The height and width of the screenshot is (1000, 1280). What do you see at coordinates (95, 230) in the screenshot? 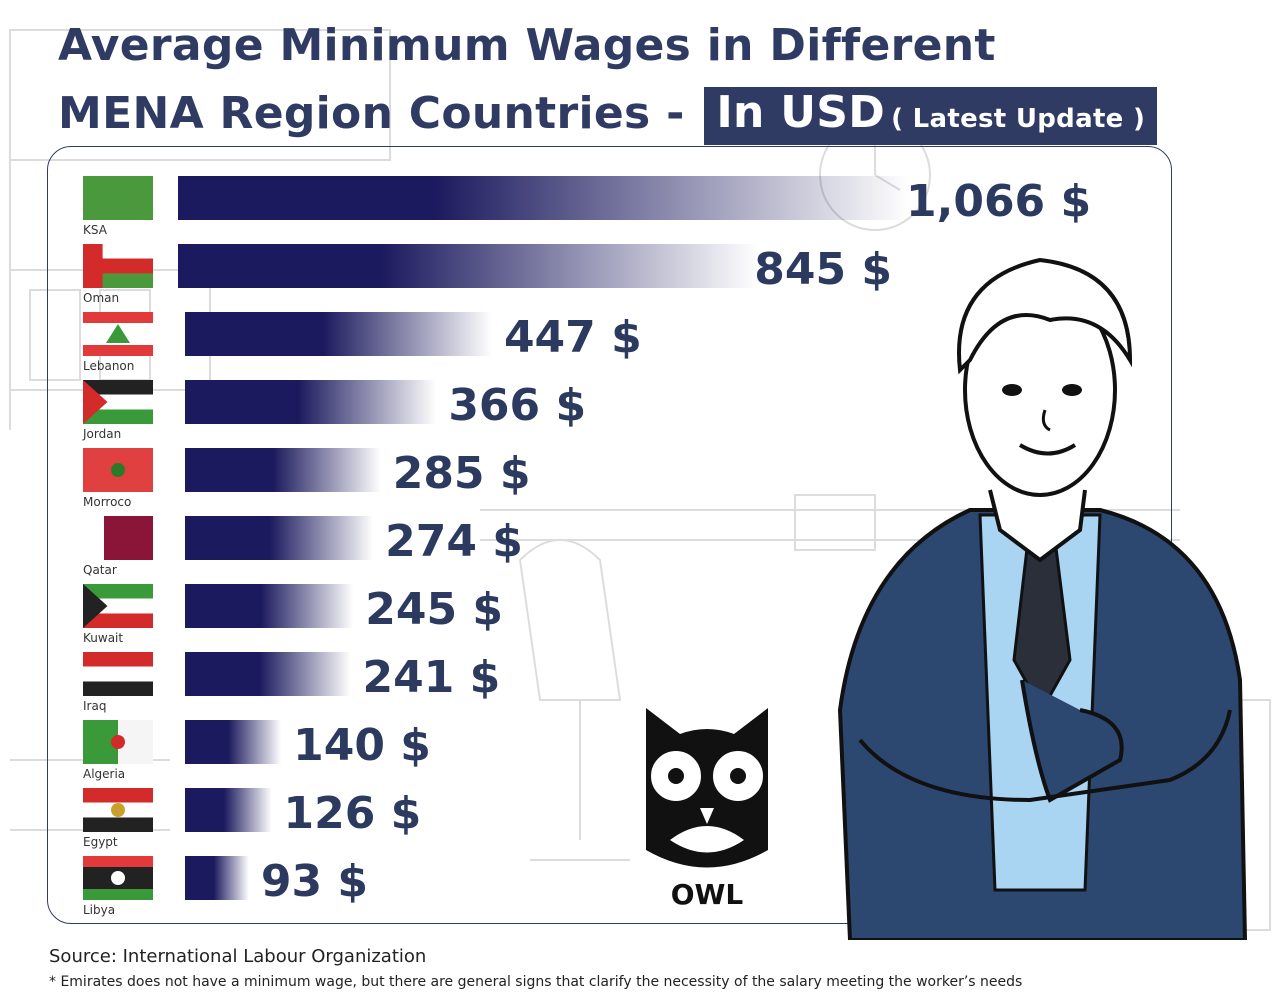
I see `country-label-ksa: KSA` at bounding box center [95, 230].